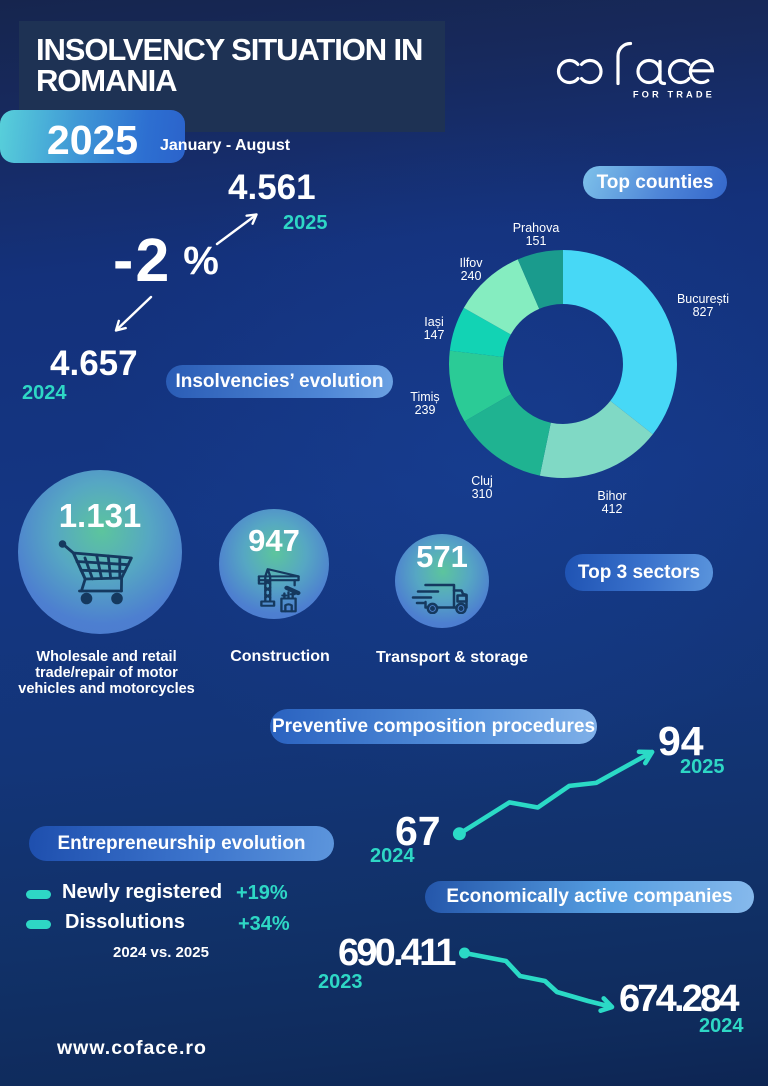  I want to click on svg-text: FOR TRADE, so click(674, 95).